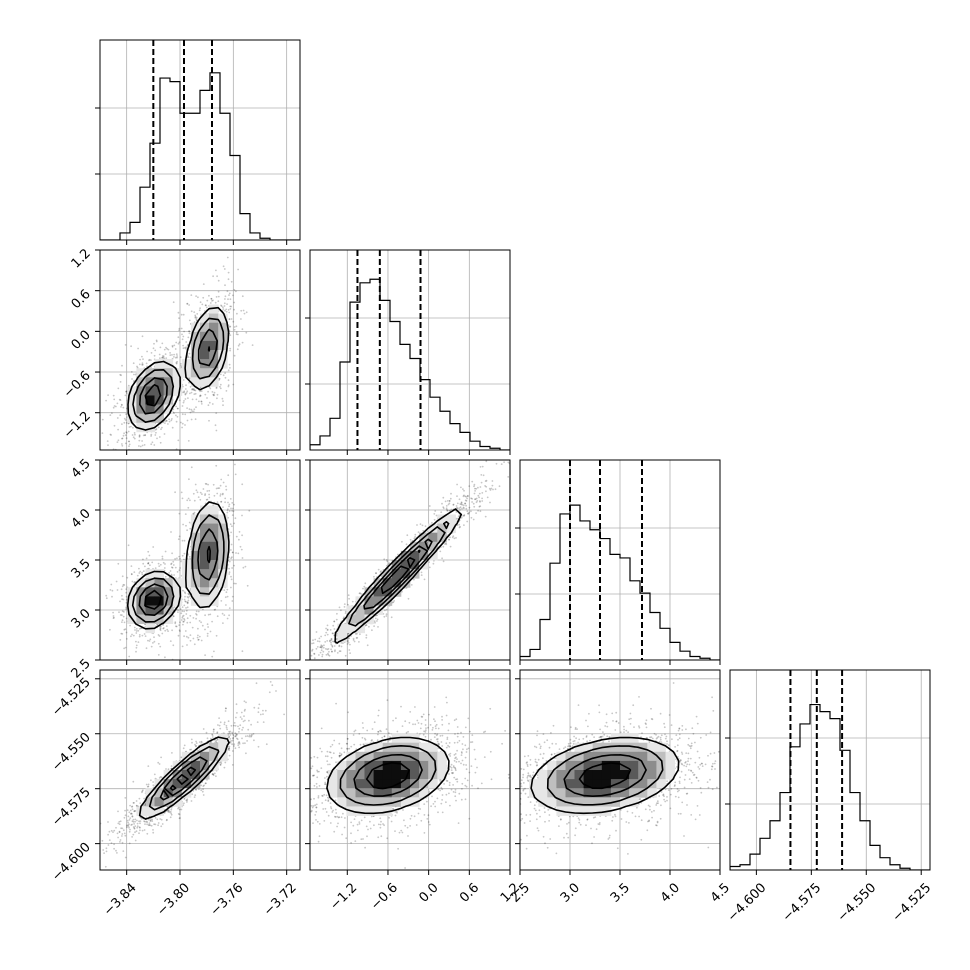 The image size is (970, 970). What do you see at coordinates (200, 350) in the screenshot?
I see `panel-frame` at bounding box center [200, 350].